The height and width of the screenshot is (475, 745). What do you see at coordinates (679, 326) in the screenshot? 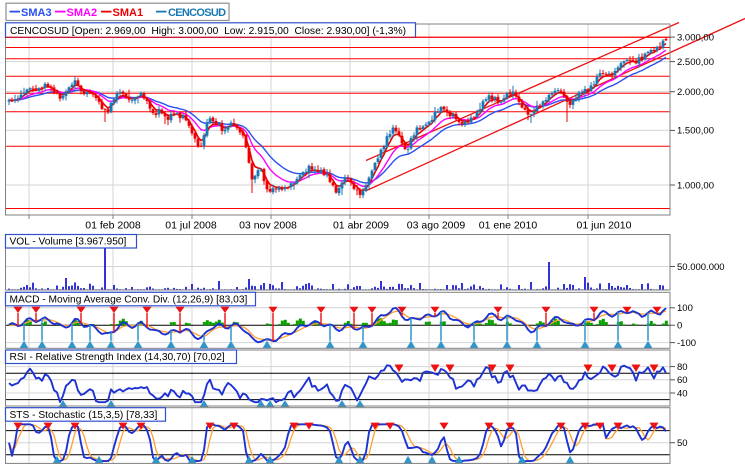
I see `svg-text: 0` at bounding box center [679, 326].